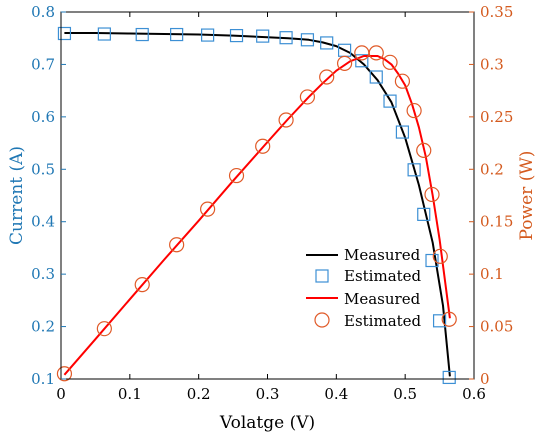  I want to click on left-y-tick-label: 0.8, so click(43, 12).